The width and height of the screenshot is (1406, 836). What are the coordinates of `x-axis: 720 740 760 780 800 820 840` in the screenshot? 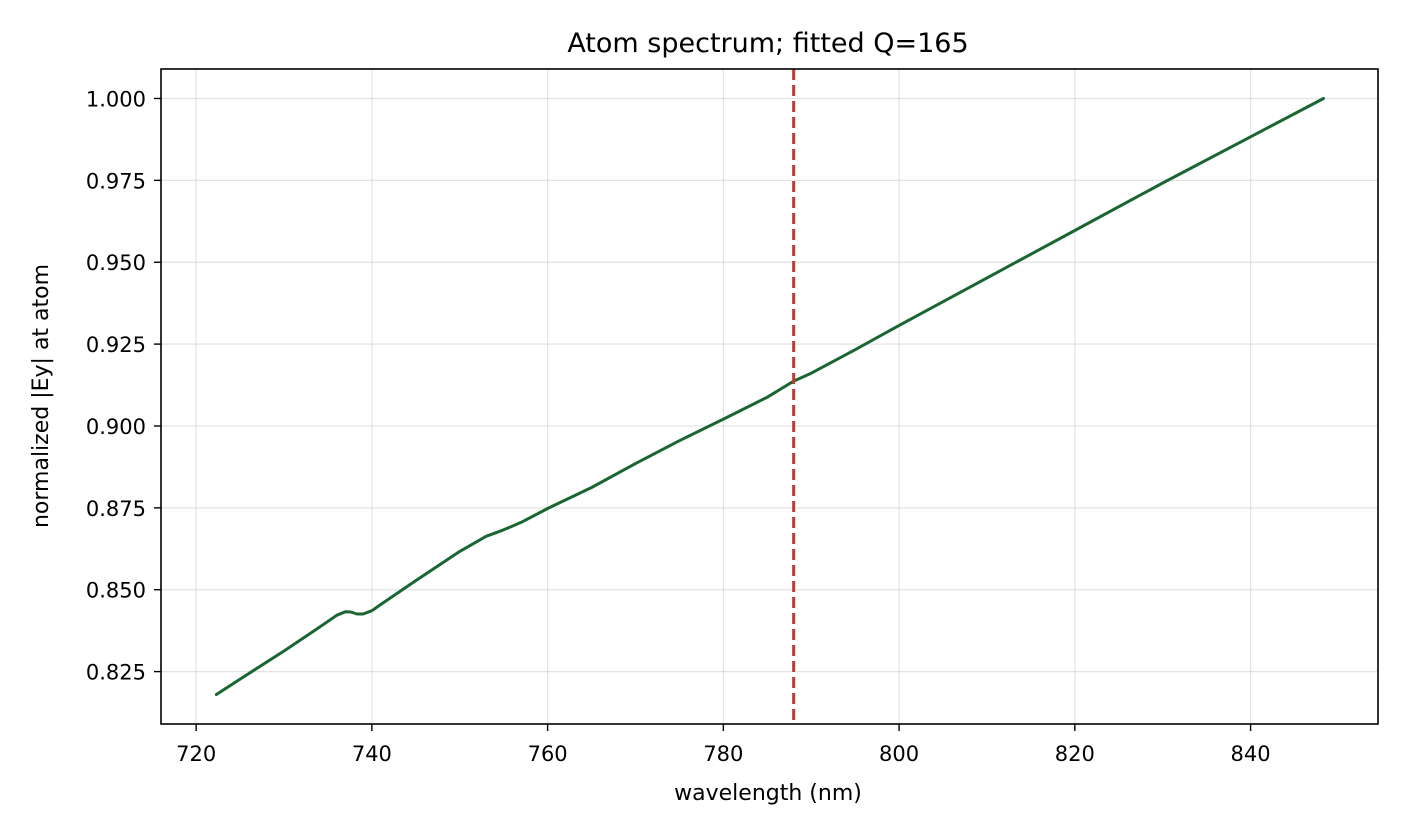 It's located at (723, 745).